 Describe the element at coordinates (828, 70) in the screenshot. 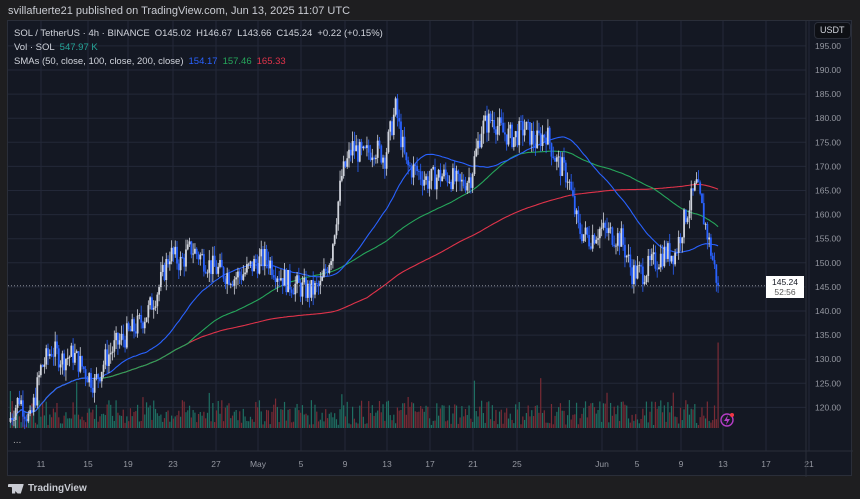

I see `y-tick-label: 190.00` at that location.